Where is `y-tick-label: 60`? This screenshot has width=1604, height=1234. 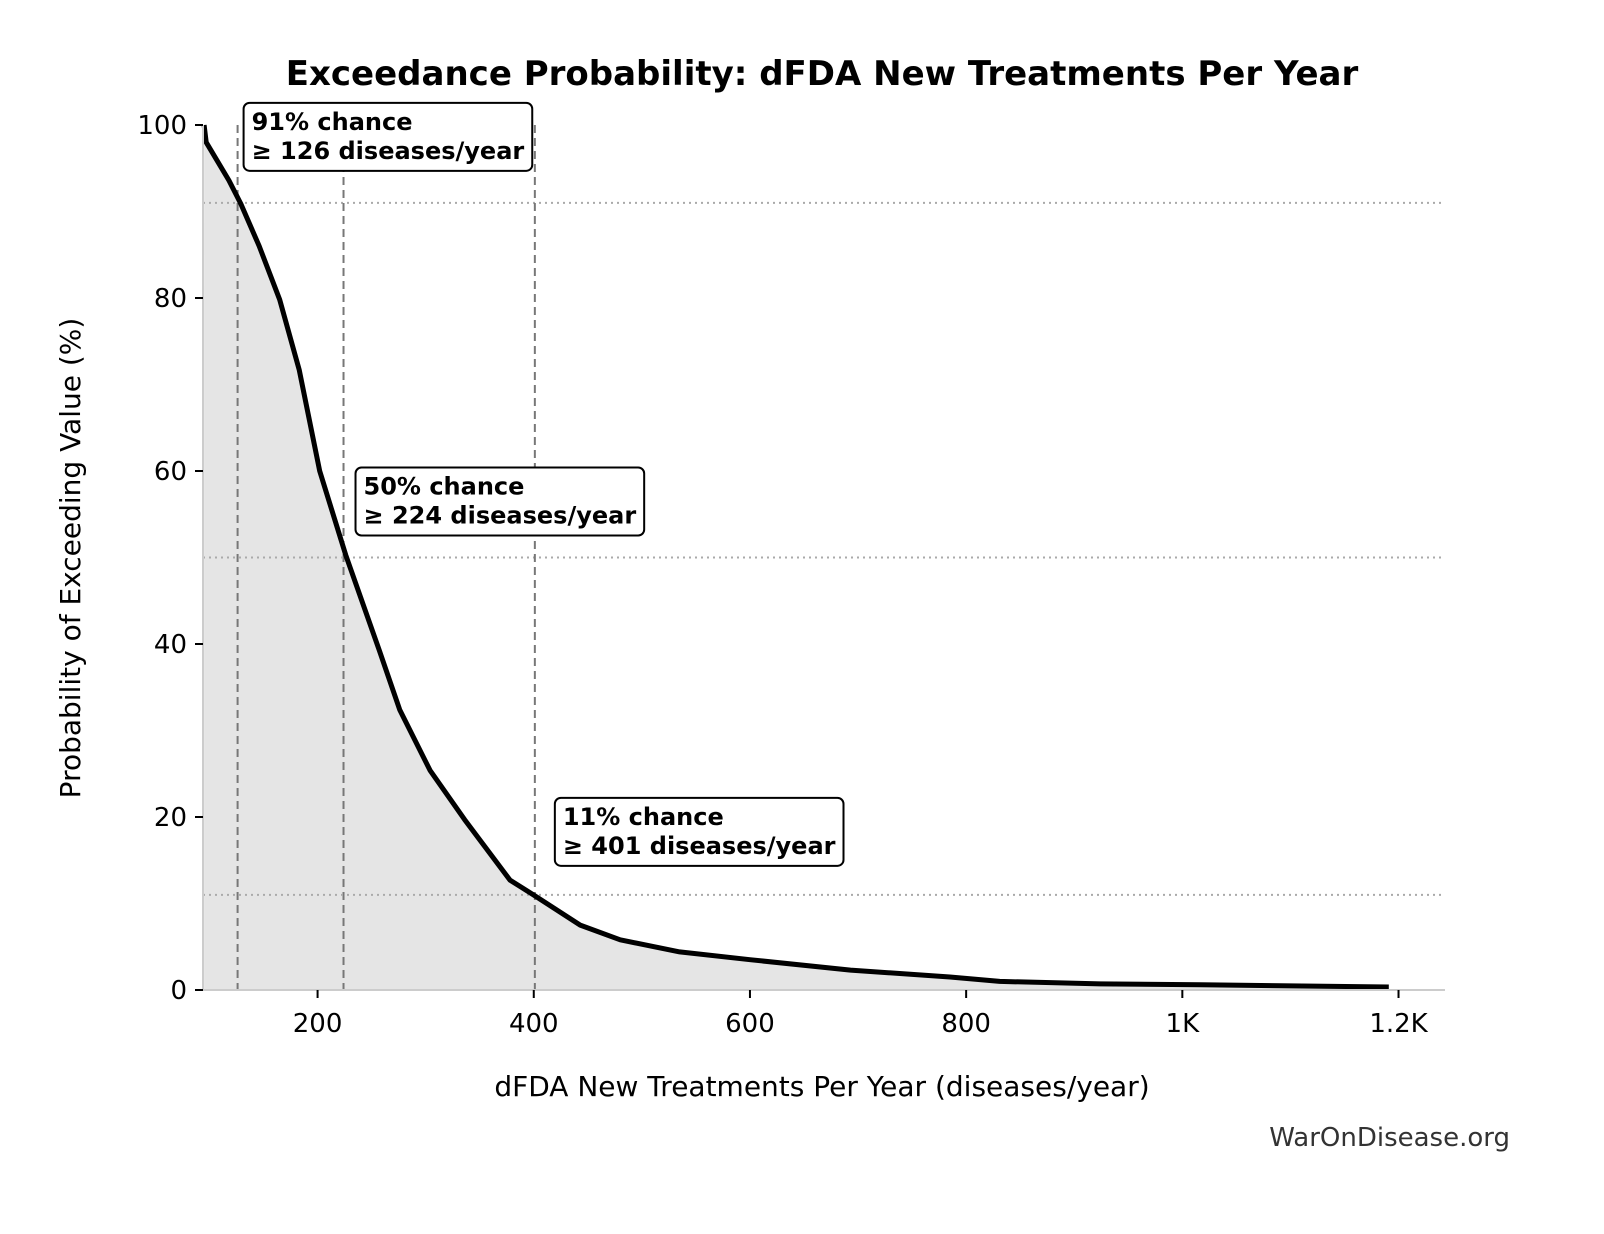 y-tick-label: 60 is located at coordinates (170, 472).